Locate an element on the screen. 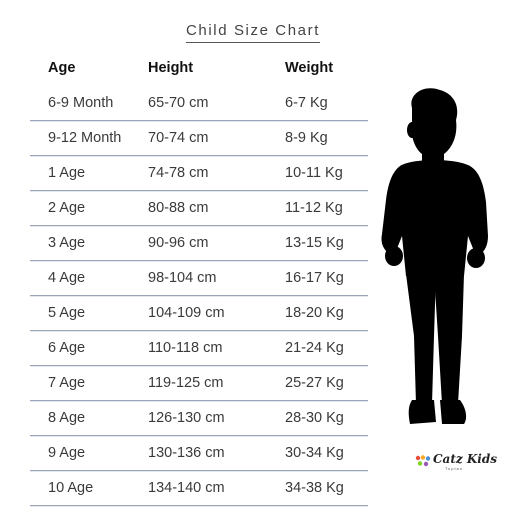  table-row: 4 Age 98-104 cm 16-17 Kg is located at coordinates (199, 278).